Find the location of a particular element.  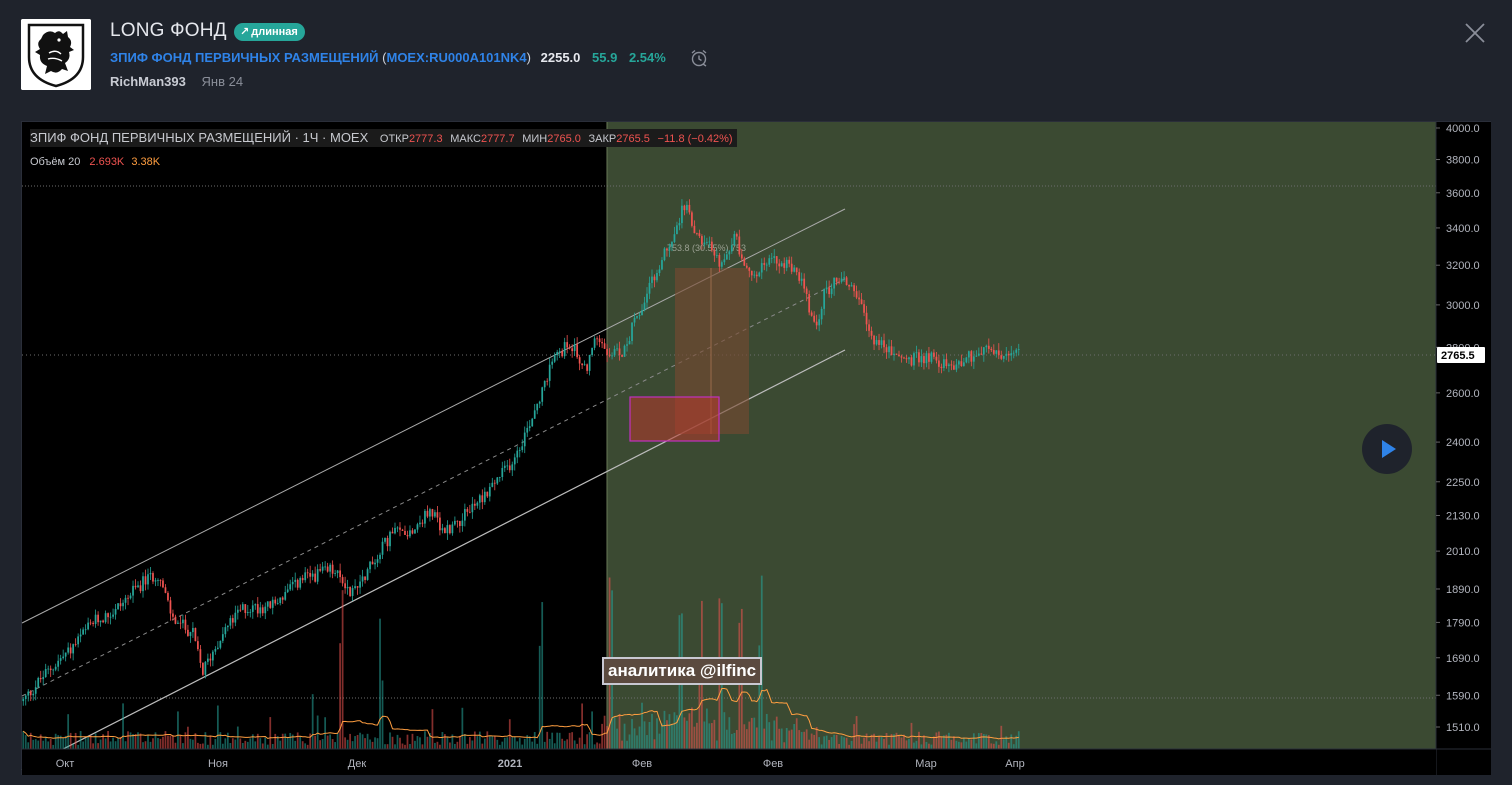

author-avatar is located at coordinates (56, 54).